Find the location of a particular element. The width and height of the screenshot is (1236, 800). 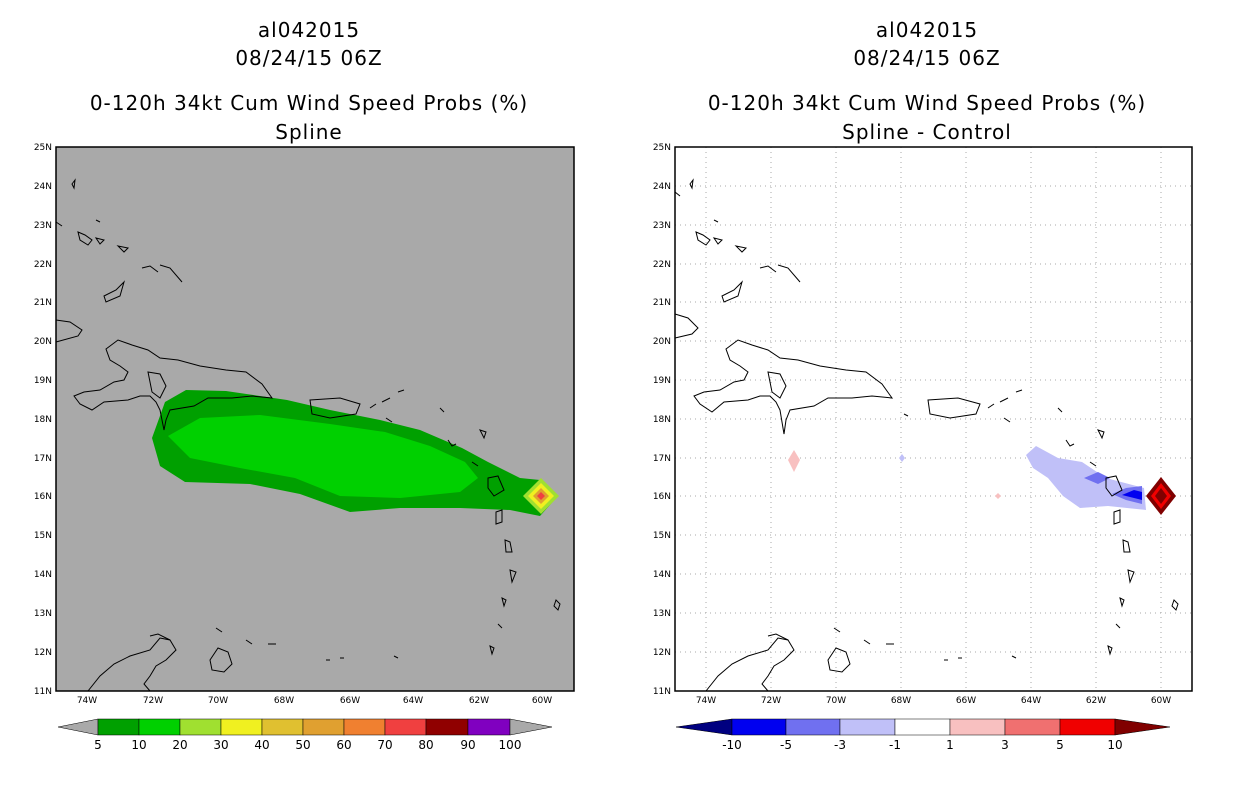

colorbar-label: 60 is located at coordinates (343, 745).